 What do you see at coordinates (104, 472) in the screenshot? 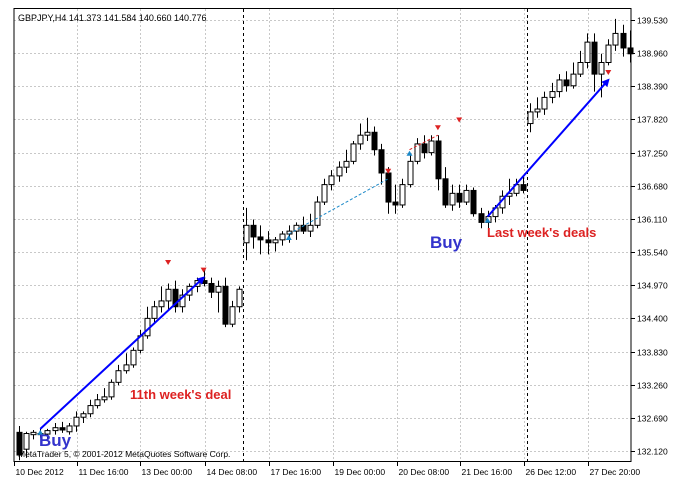
I see `time-tick-label: 11 Dec 16:00` at bounding box center [104, 472].